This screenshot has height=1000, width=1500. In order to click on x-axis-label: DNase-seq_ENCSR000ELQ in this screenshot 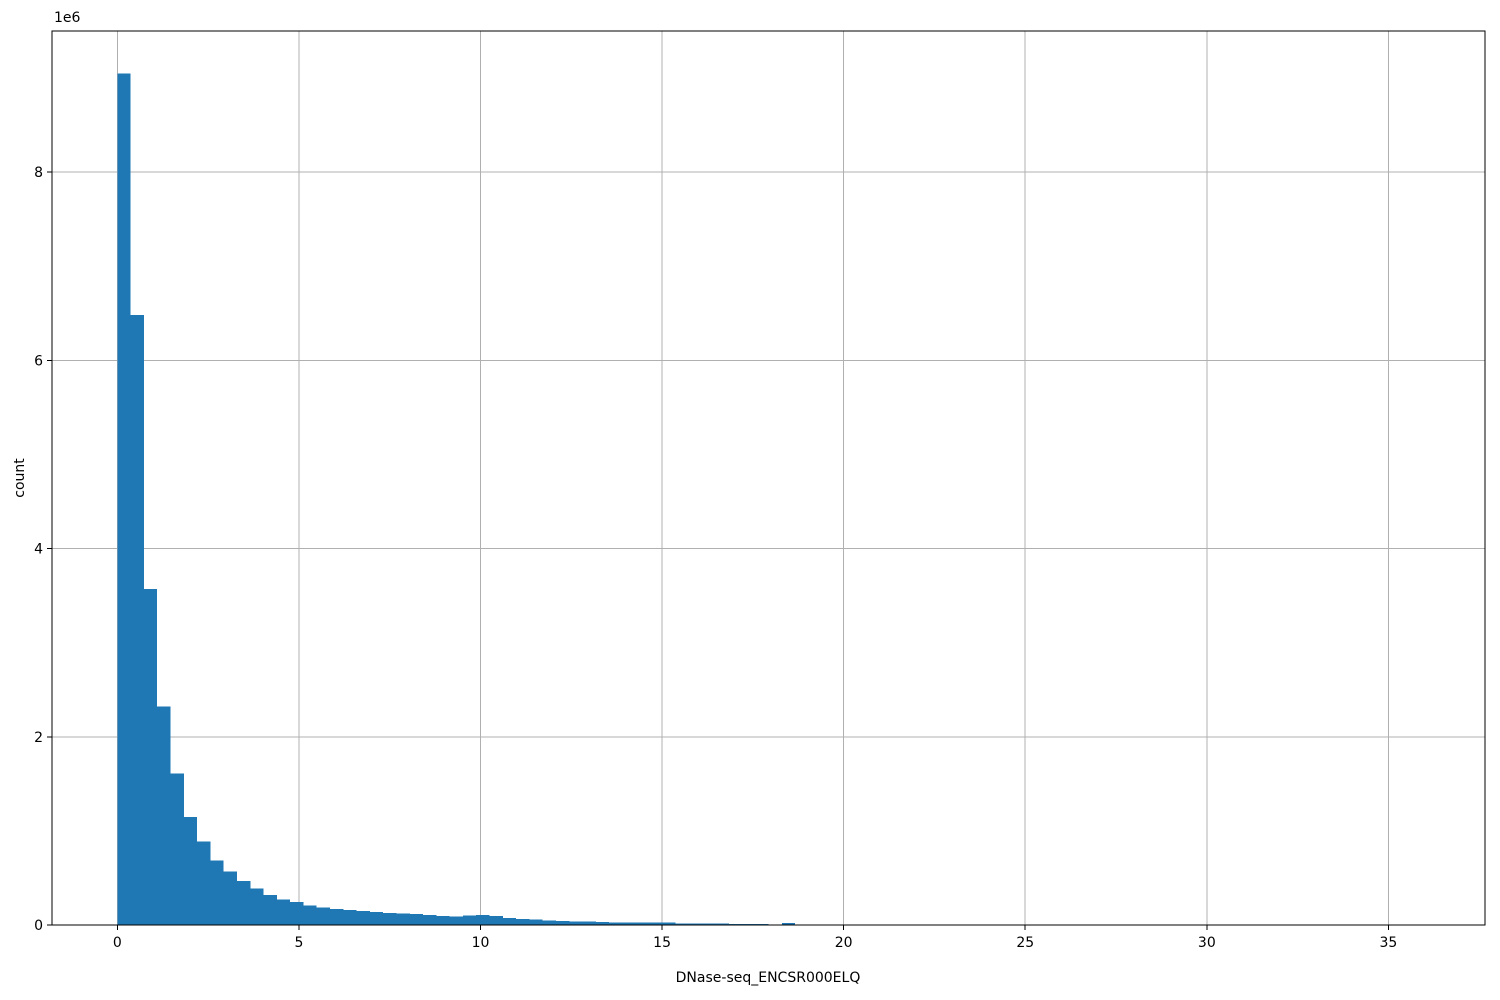, I will do `click(768, 978)`.